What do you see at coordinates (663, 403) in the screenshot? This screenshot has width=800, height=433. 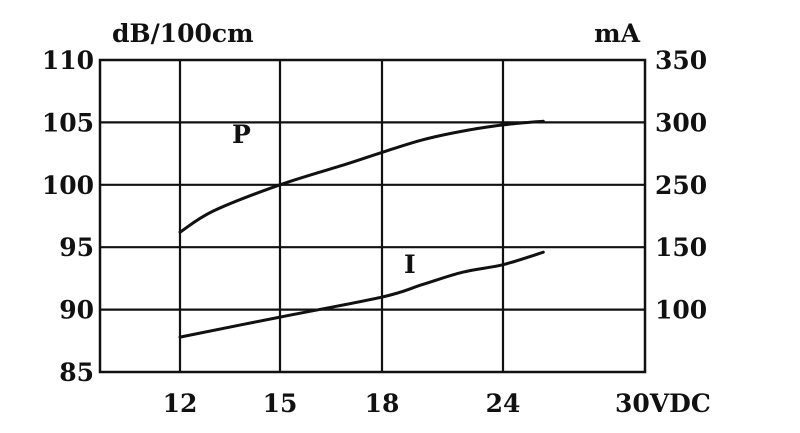 I see `x-tick-label: 30VDC` at bounding box center [663, 403].